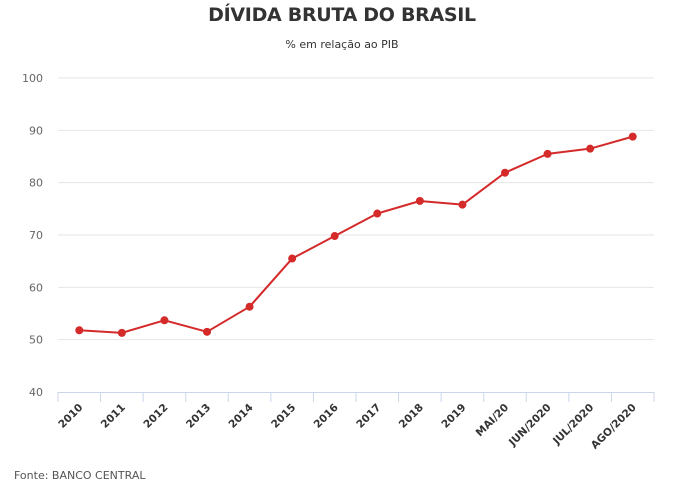 This screenshot has width=684, height=500. What do you see at coordinates (113, 416) in the screenshot?
I see `x-tick-label: 2011` at bounding box center [113, 416].